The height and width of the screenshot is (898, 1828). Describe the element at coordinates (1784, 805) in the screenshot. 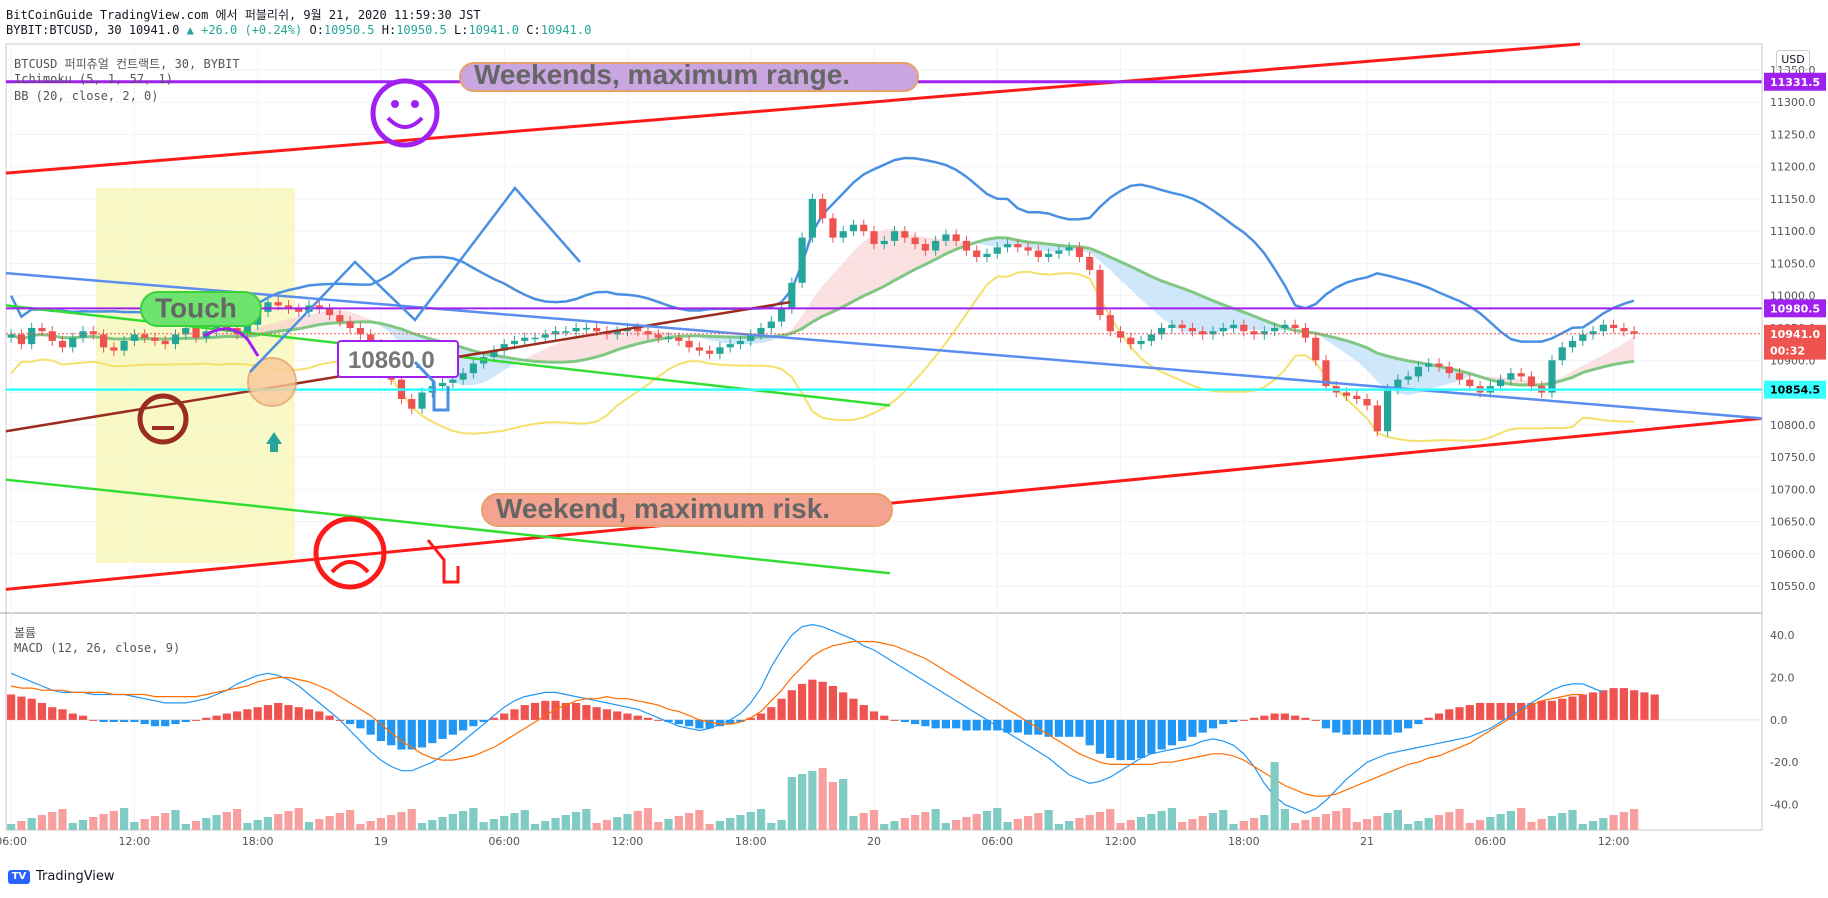

I see `macd-tick-label: -40.0` at that location.